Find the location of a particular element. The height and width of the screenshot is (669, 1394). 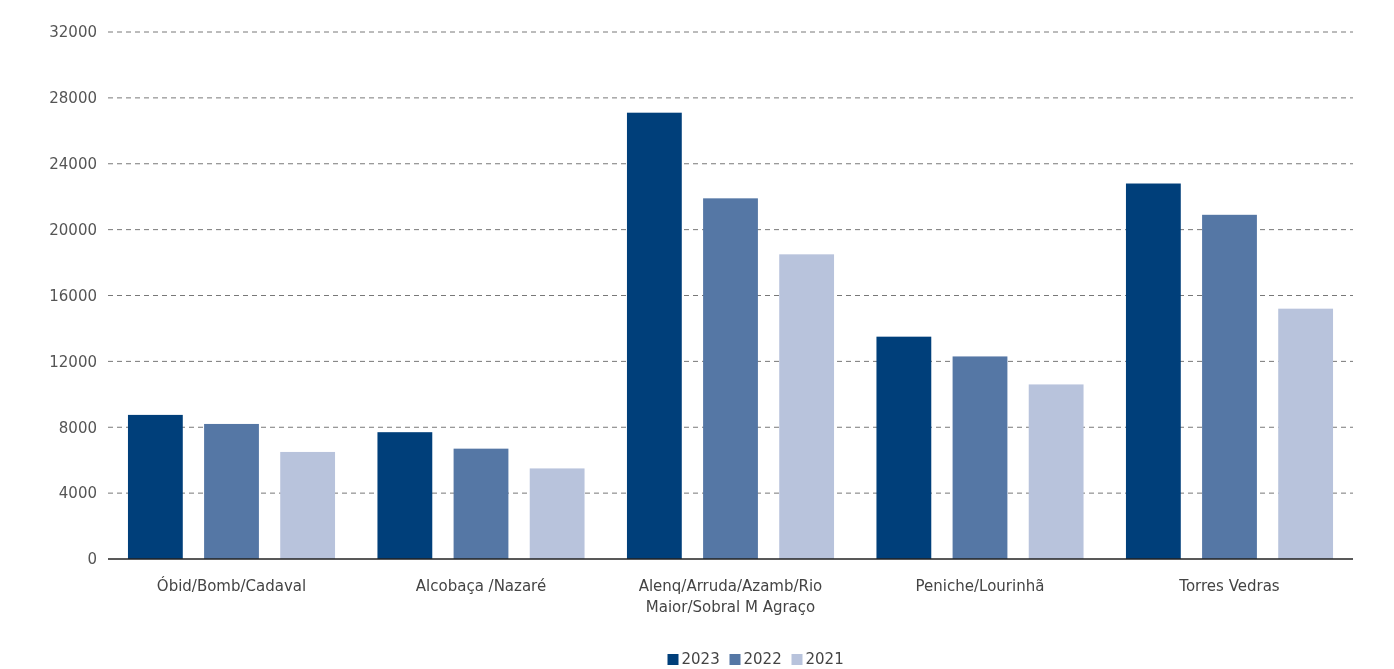

legend-label: 2023 is located at coordinates (700, 659).